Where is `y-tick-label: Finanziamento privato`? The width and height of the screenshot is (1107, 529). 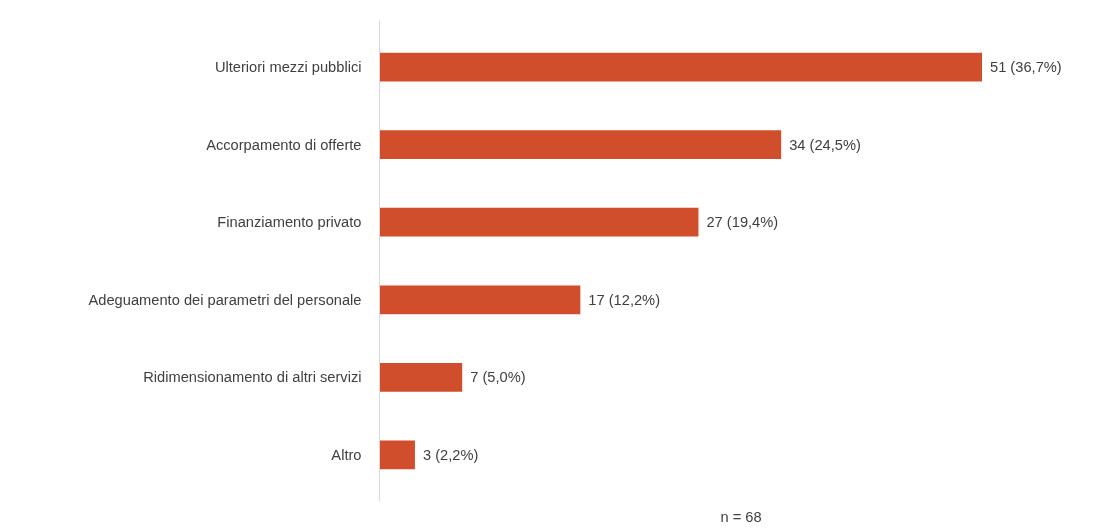 y-tick-label: Finanziamento privato is located at coordinates (289, 222).